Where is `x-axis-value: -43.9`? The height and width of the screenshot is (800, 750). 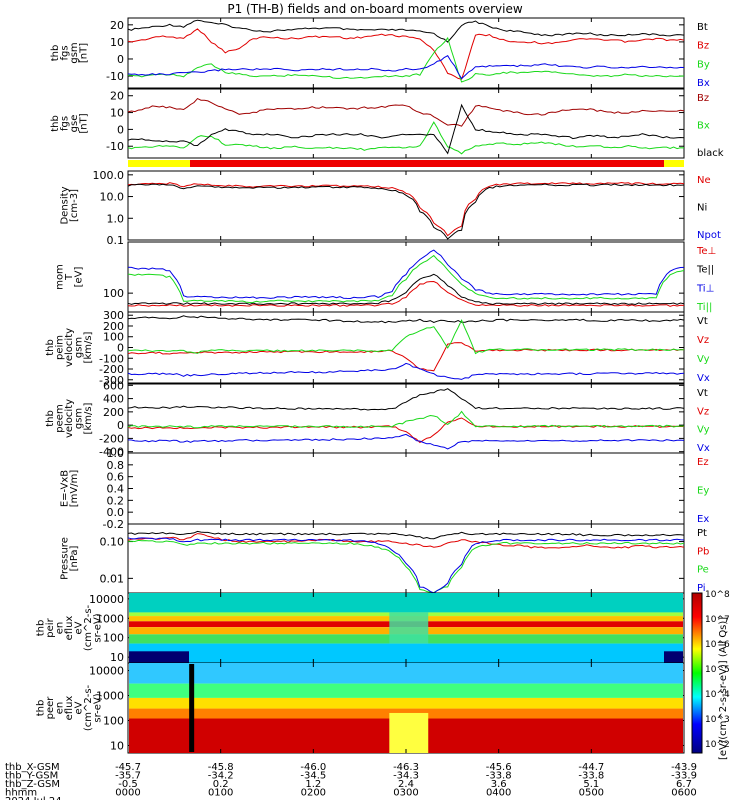
x-axis-value: -43.9 is located at coordinates (684, 767).